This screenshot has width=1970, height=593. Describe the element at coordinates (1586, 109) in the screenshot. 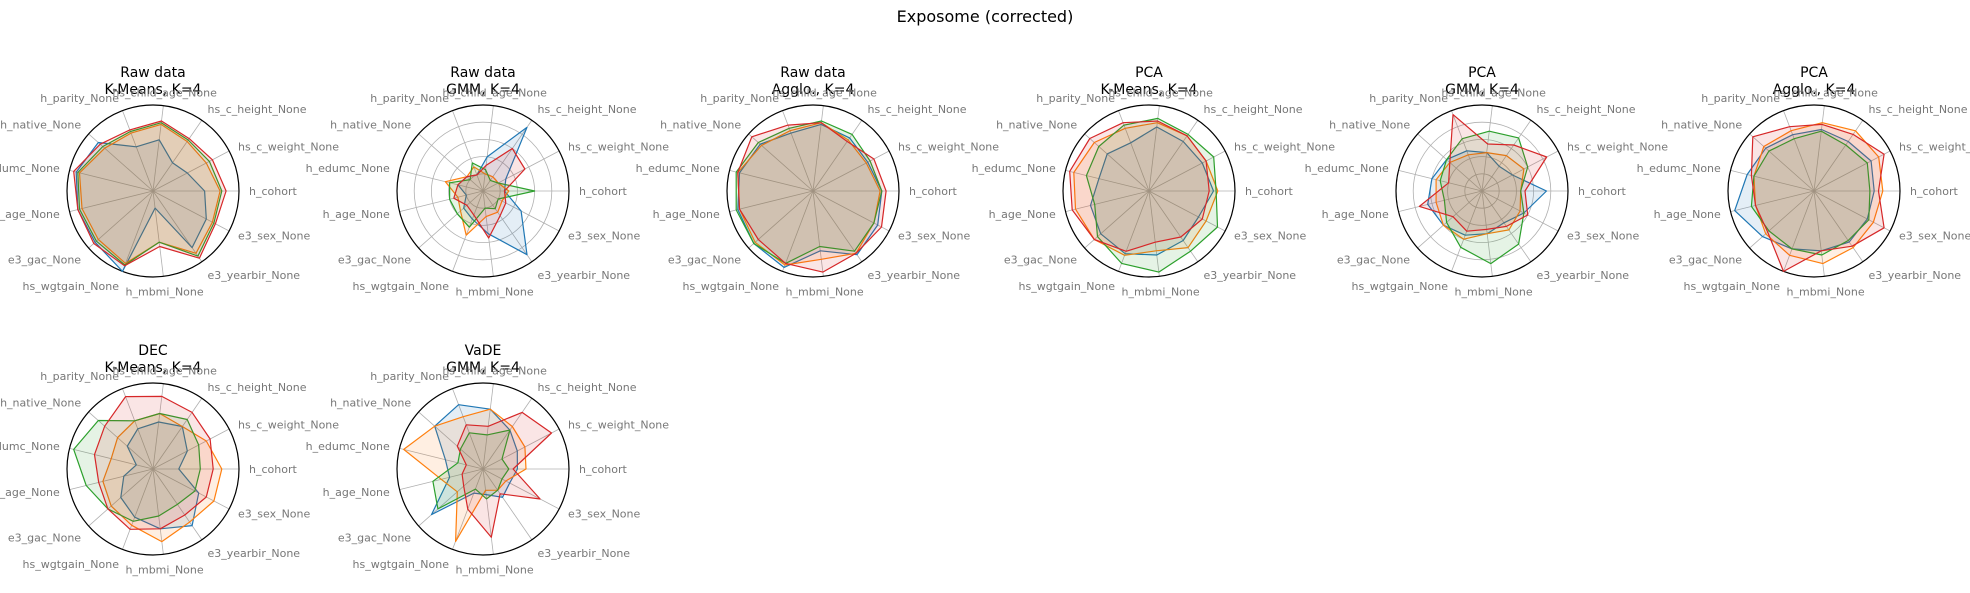

I see `axis-label: hs_c_height_None` at that location.